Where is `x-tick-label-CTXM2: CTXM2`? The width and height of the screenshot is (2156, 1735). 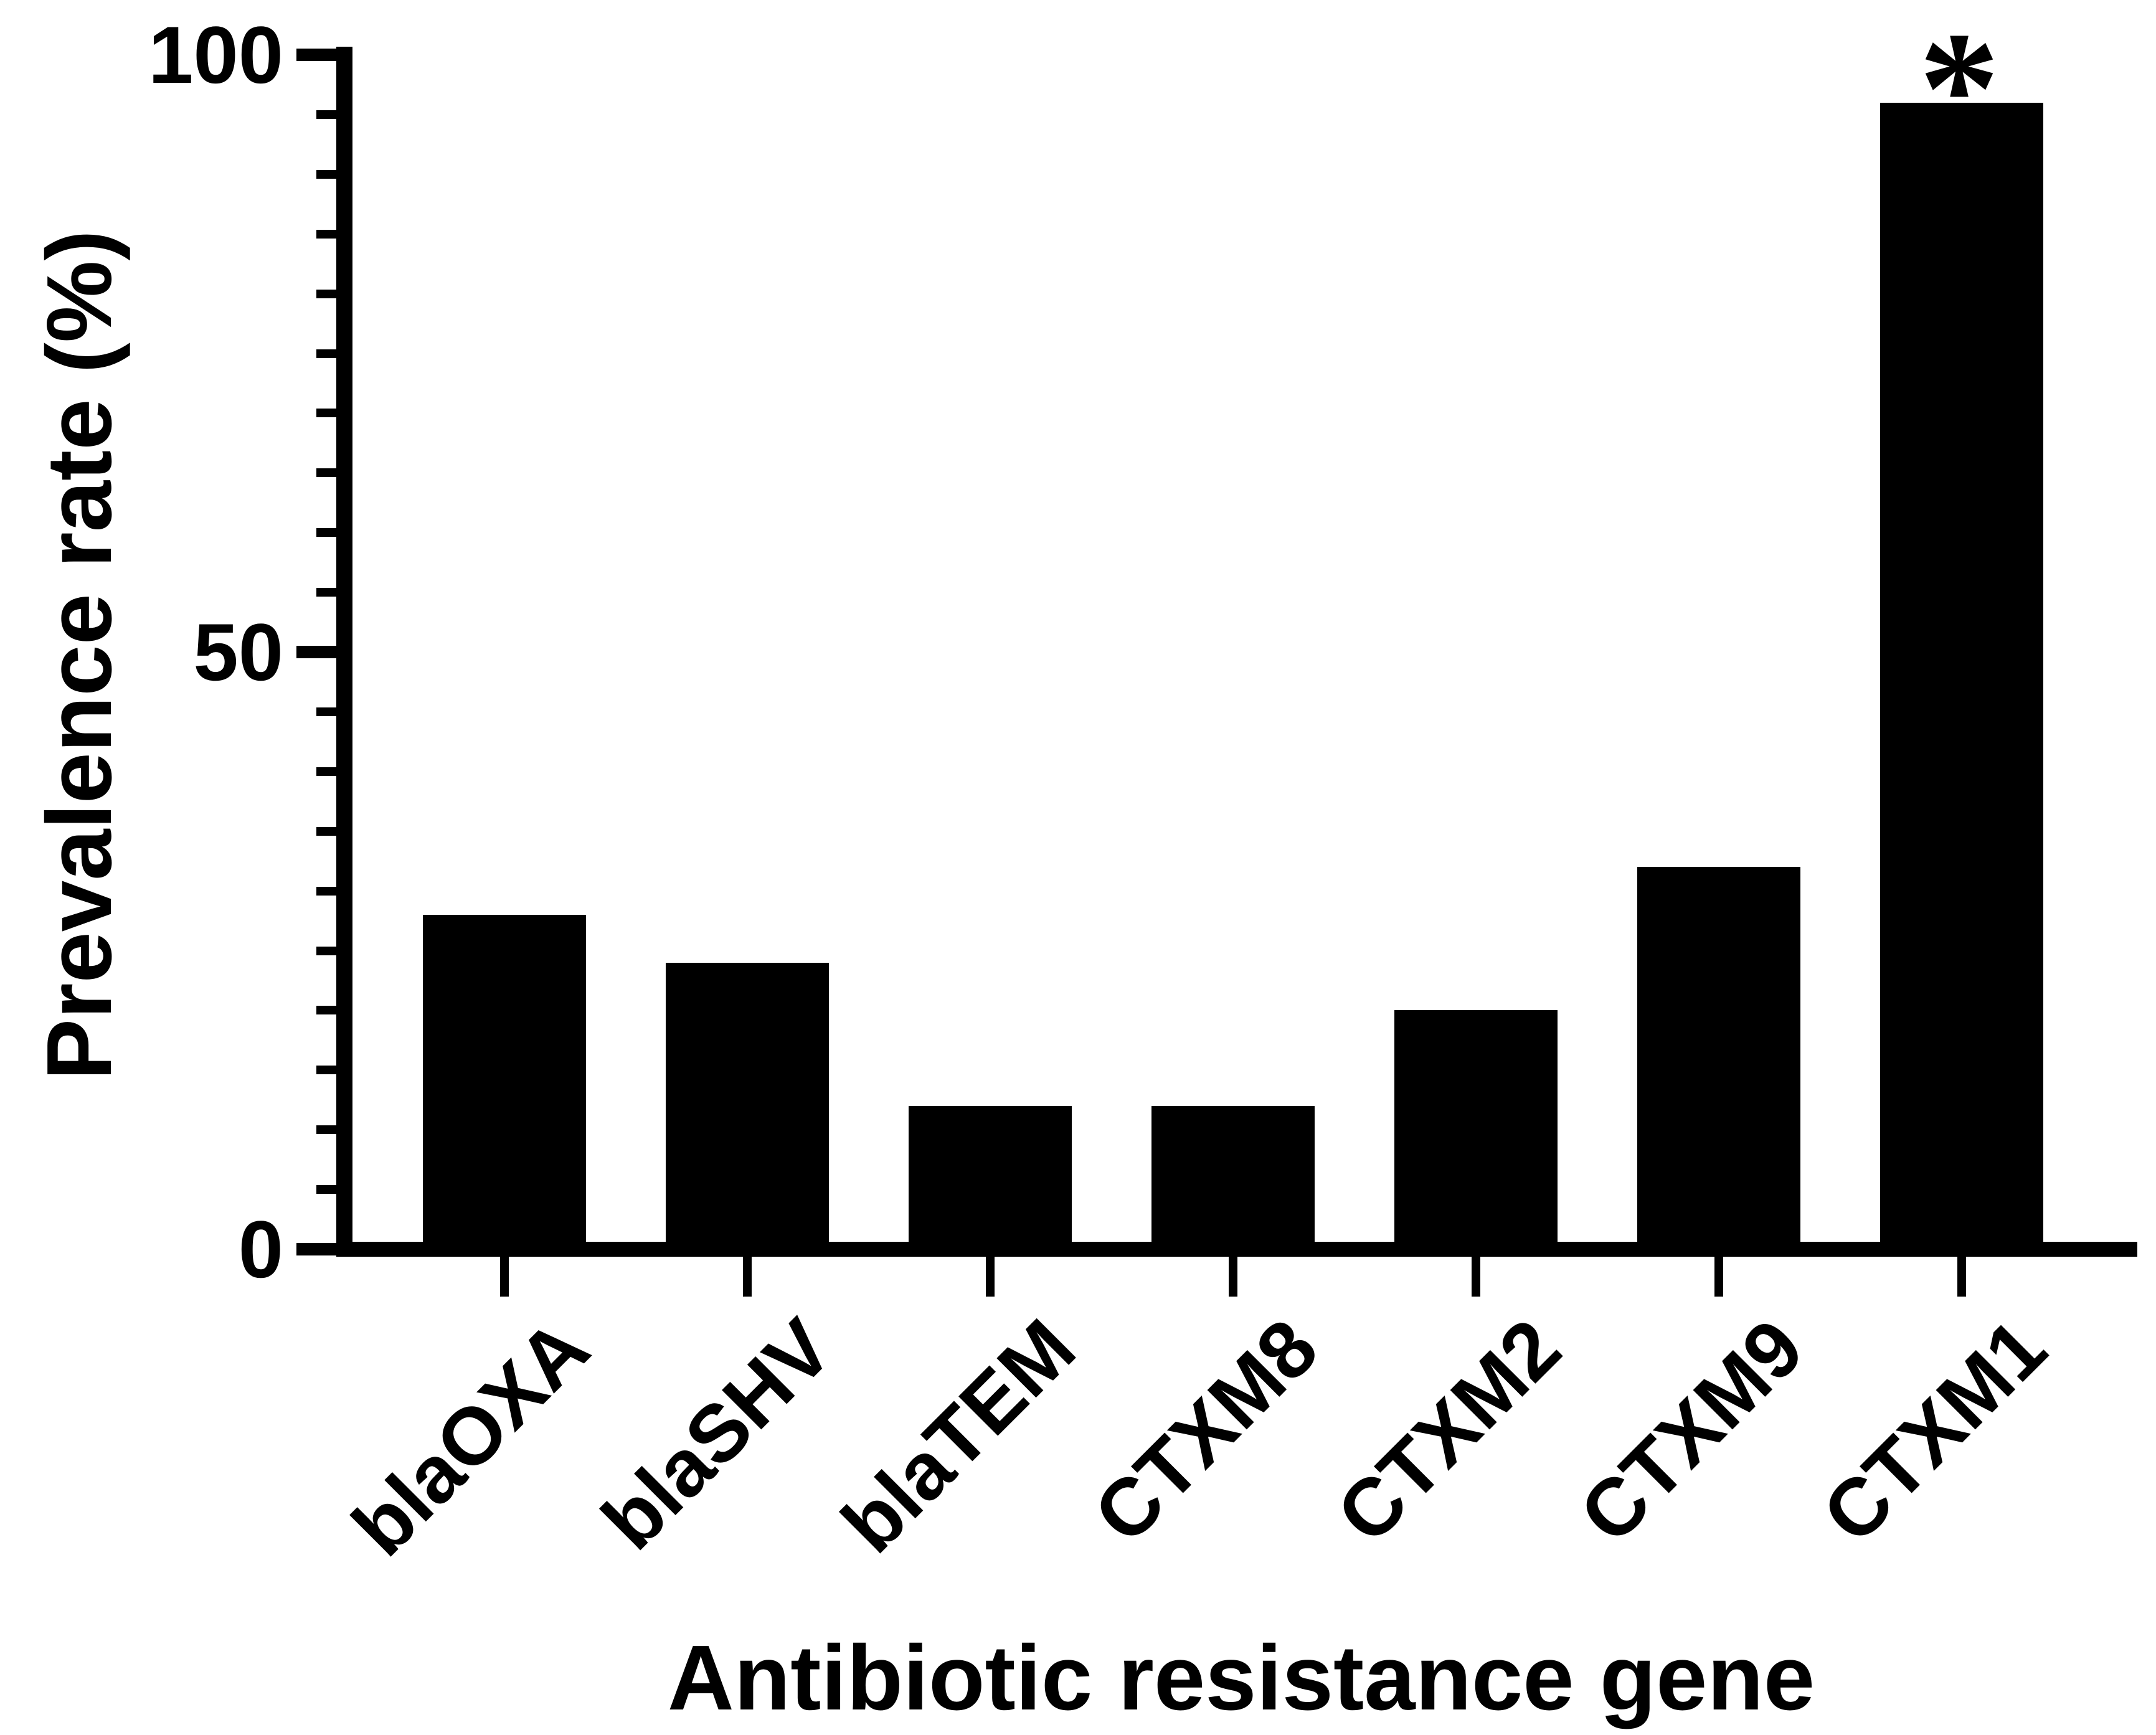
x-tick-label-CTXM2: CTXM2 is located at coordinates (1449, 1431).